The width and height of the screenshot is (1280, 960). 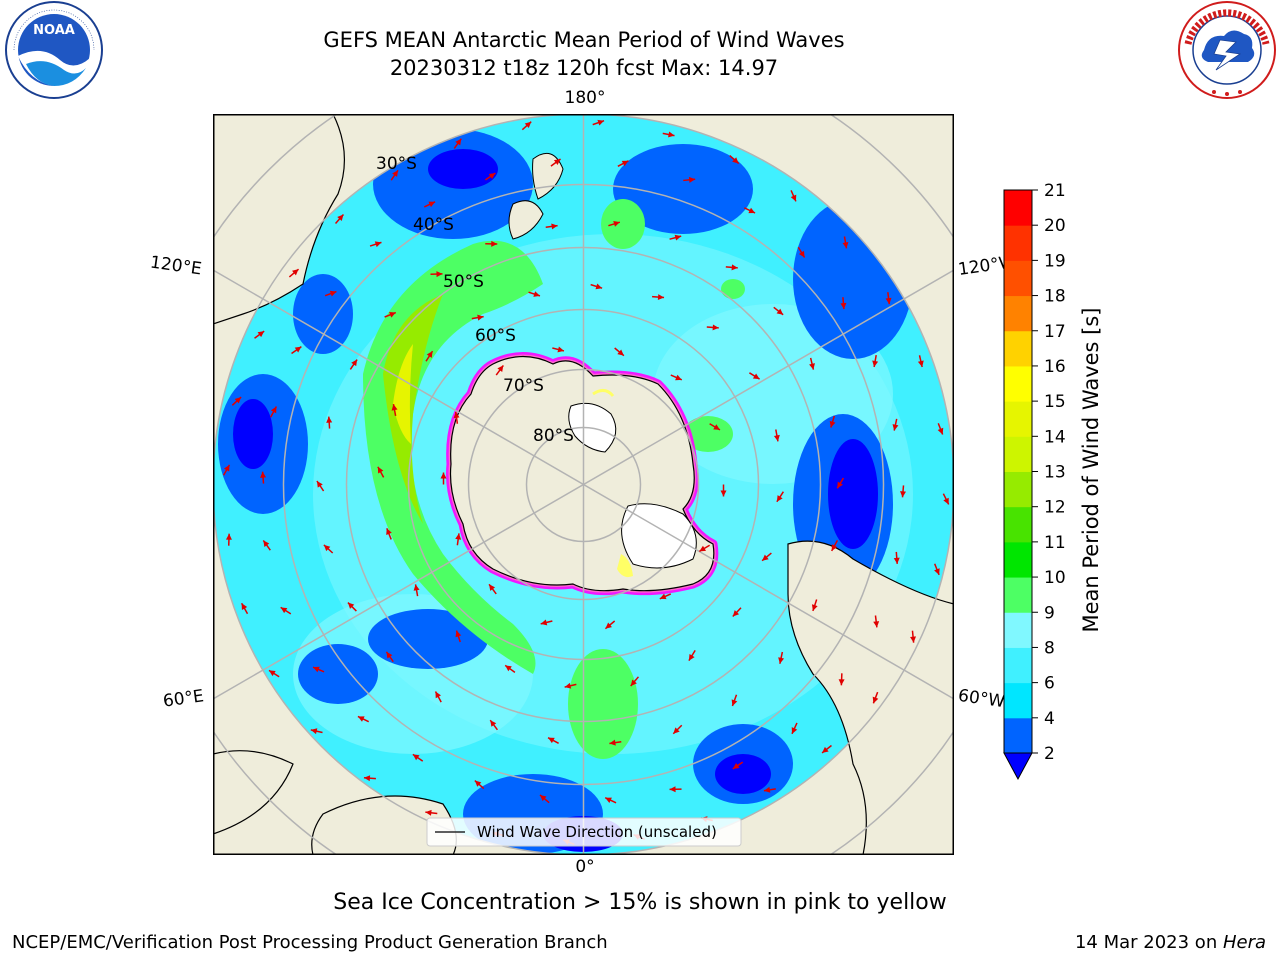 I want to click on colorbar-ticks: 2 4 6 8 9 10 11 12 13 14 15 16 17 18 19 20 21, so click(x=1049, y=472).